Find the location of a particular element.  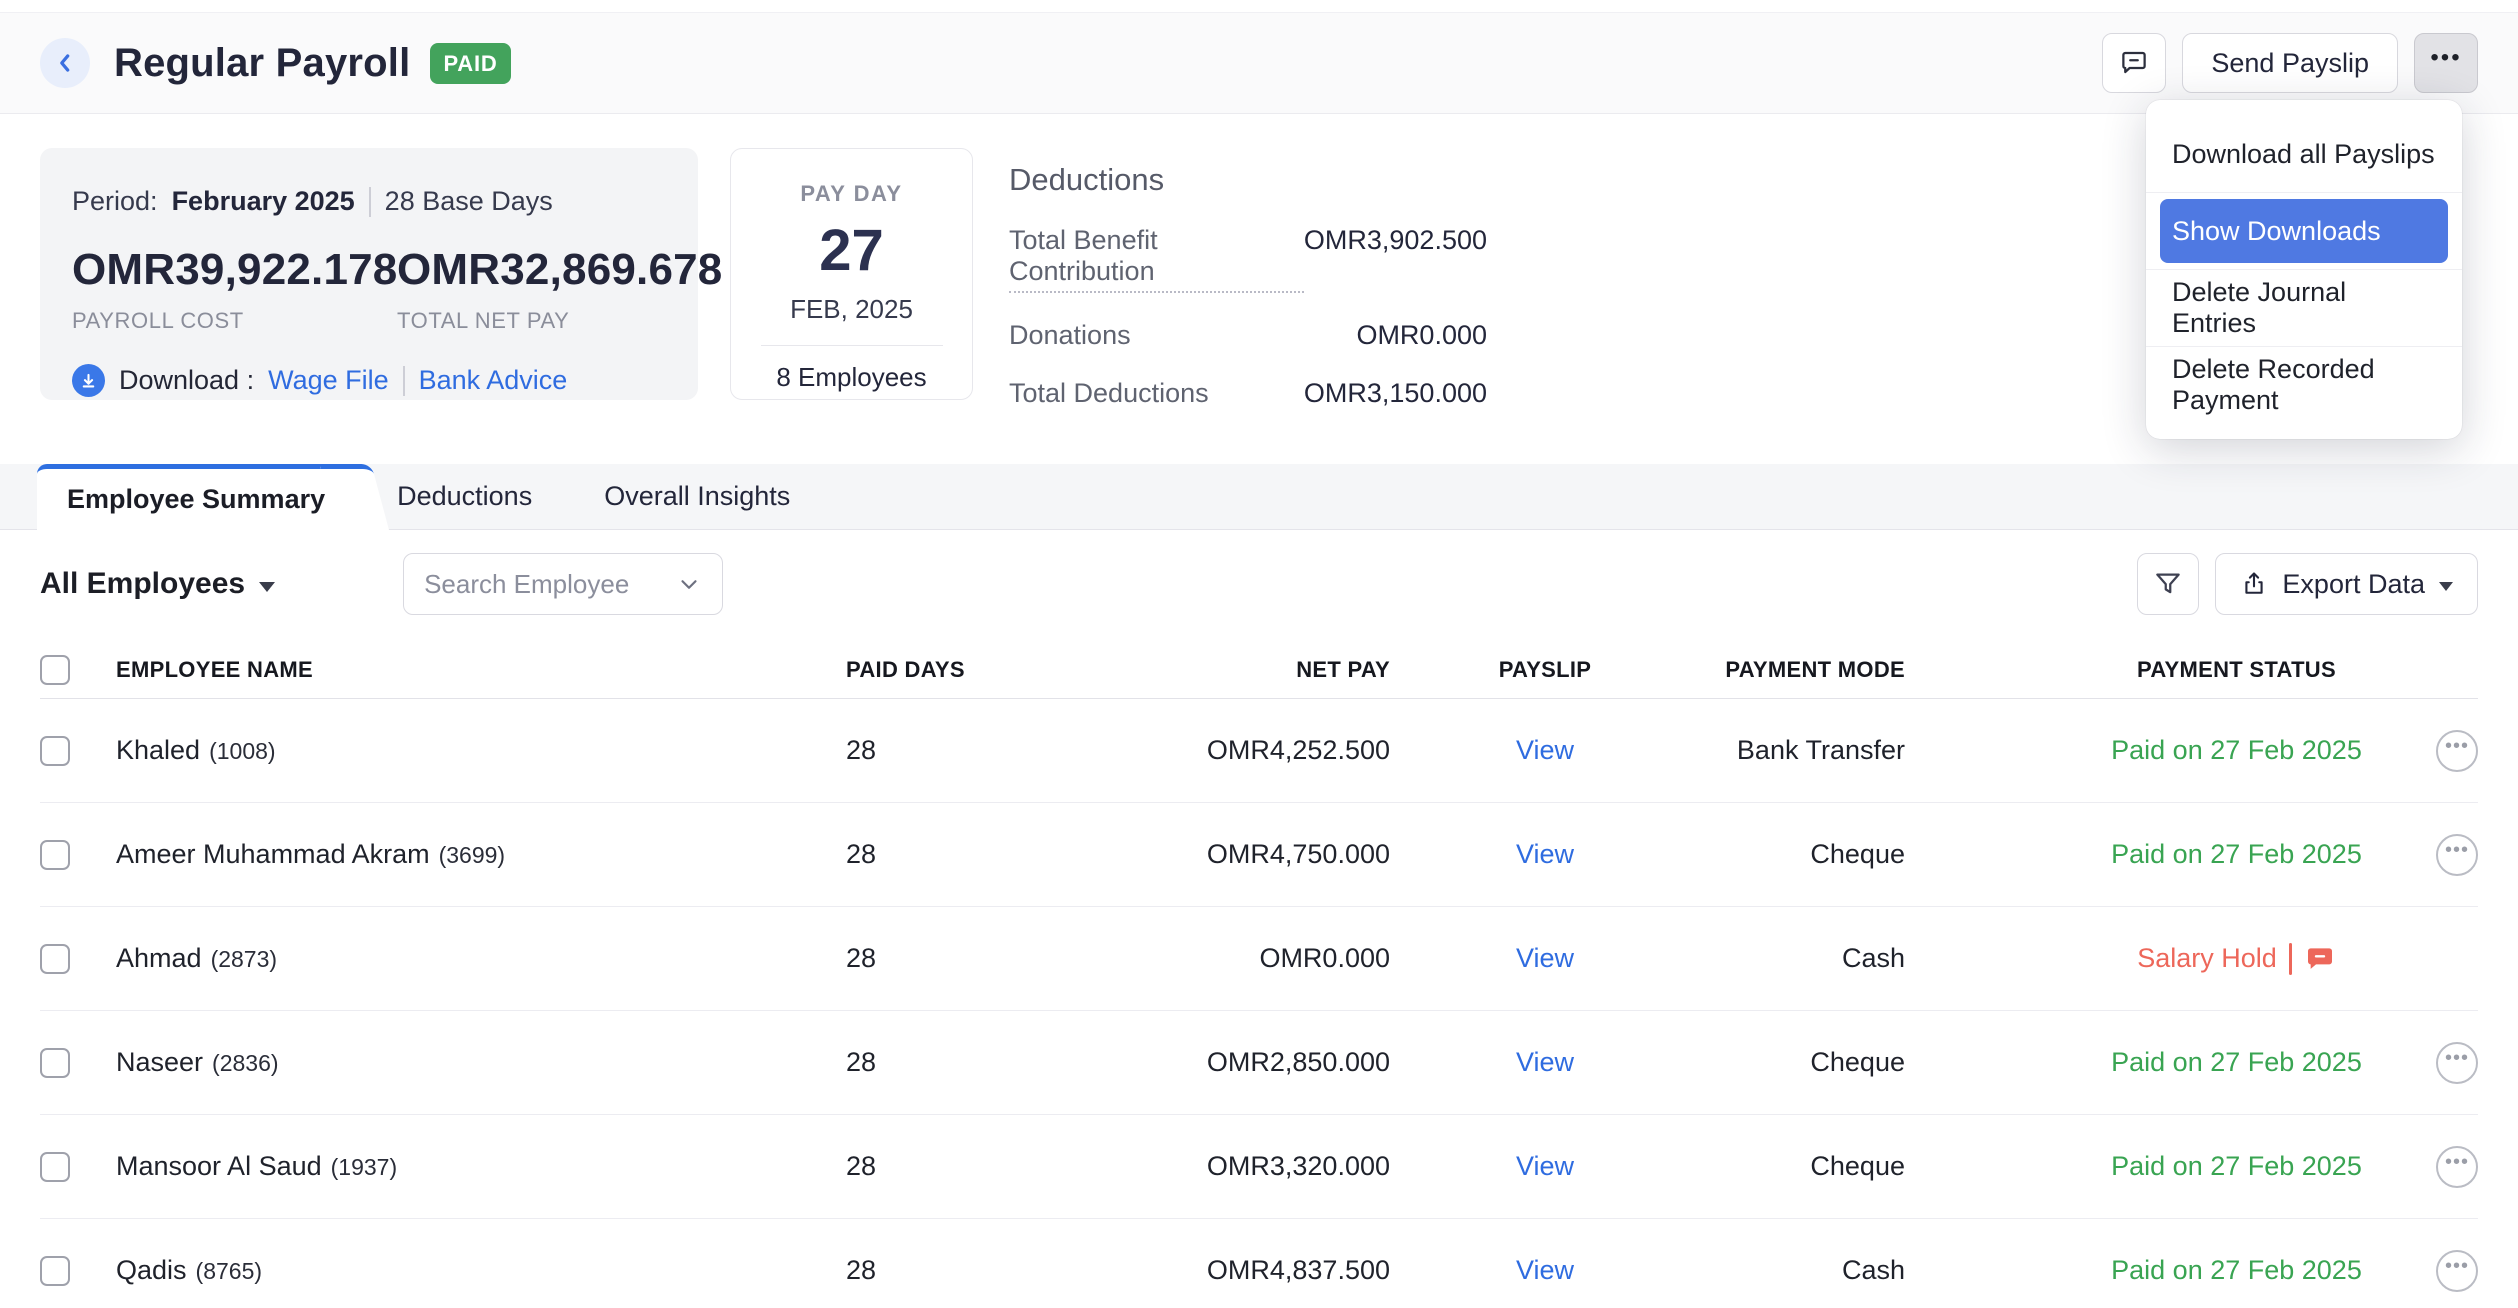

menu-item-show-downloads: Show Downloads is located at coordinates (2304, 231).